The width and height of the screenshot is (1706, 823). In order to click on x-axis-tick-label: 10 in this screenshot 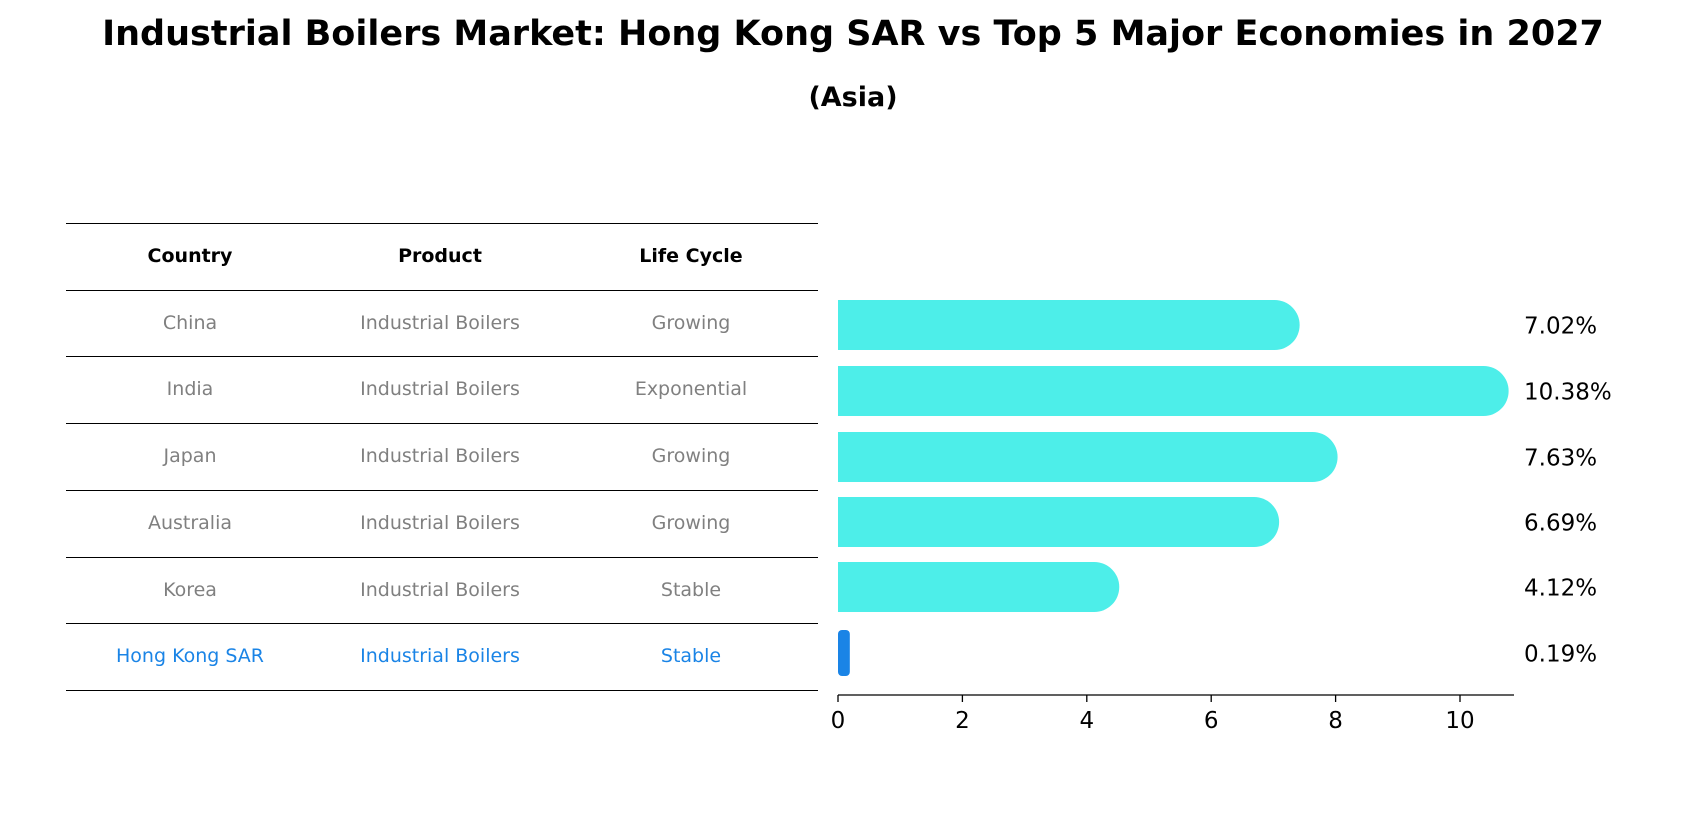, I will do `click(1459, 721)`.